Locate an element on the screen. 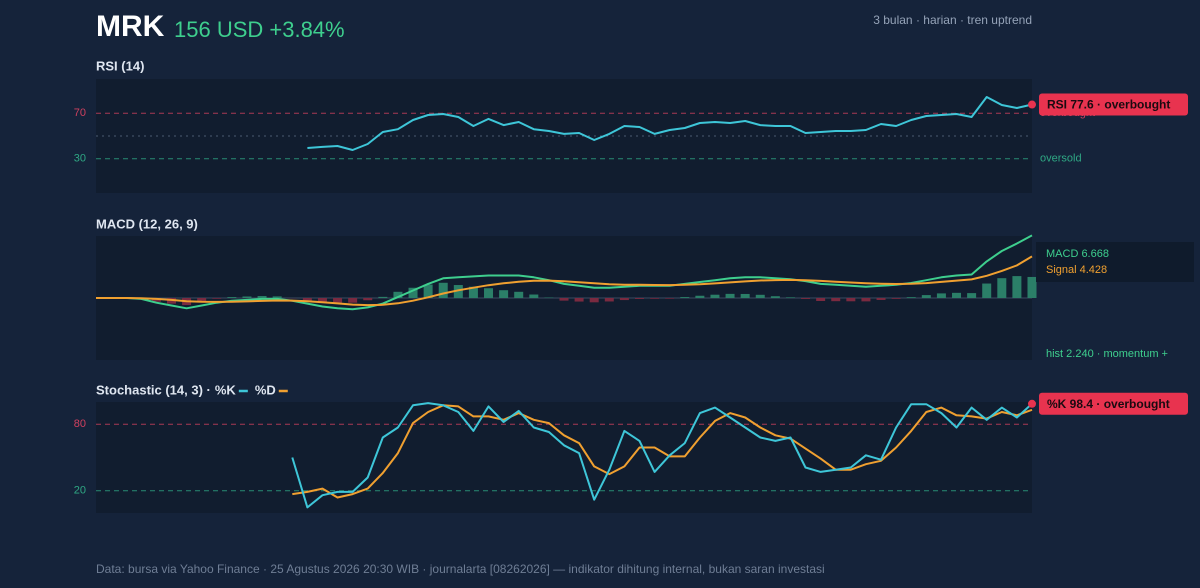 This screenshot has width=1200, height=588. annotation: Signal 4.428 is located at coordinates (1076, 270).